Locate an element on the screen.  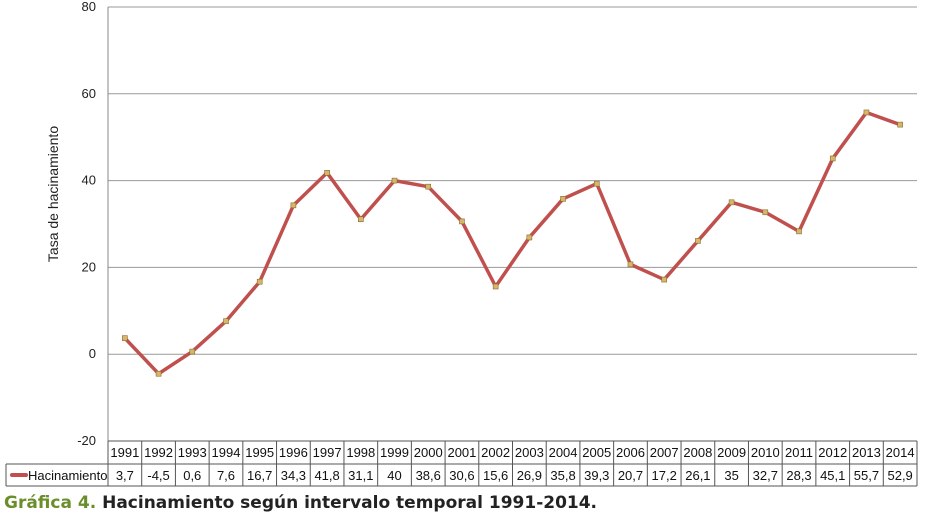
x-tick-label: 1995 is located at coordinates (259, 452).